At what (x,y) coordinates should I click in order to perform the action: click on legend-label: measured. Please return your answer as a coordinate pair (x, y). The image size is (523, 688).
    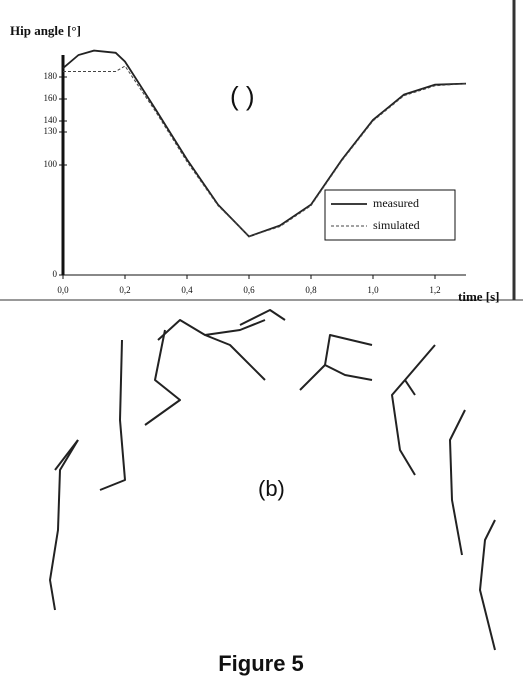
    Looking at the image, I should click on (396, 203).